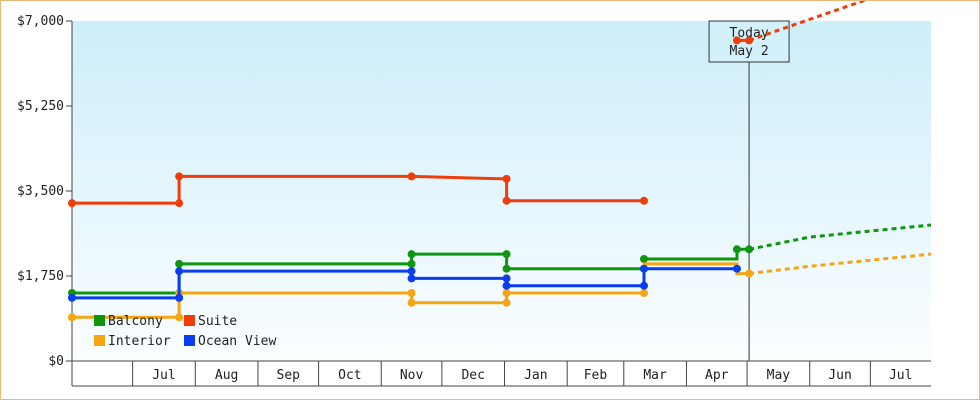  Describe the element at coordinates (45, 200) in the screenshot. I see `y-axis: $0 $1,750 $3,500 $5,250 $7,000` at that location.